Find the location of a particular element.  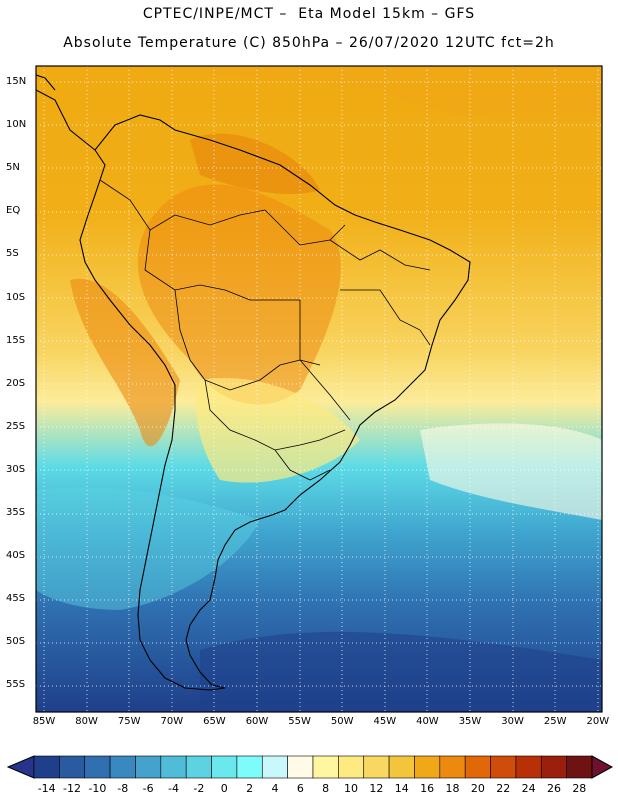

lat-label: 10S is located at coordinates (16, 297).